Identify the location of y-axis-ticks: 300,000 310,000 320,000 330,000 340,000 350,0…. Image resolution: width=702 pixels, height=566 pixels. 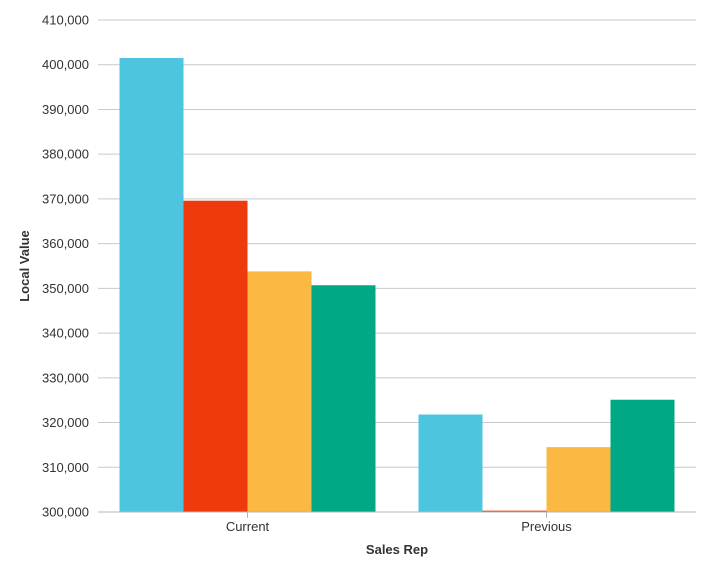
(65, 266).